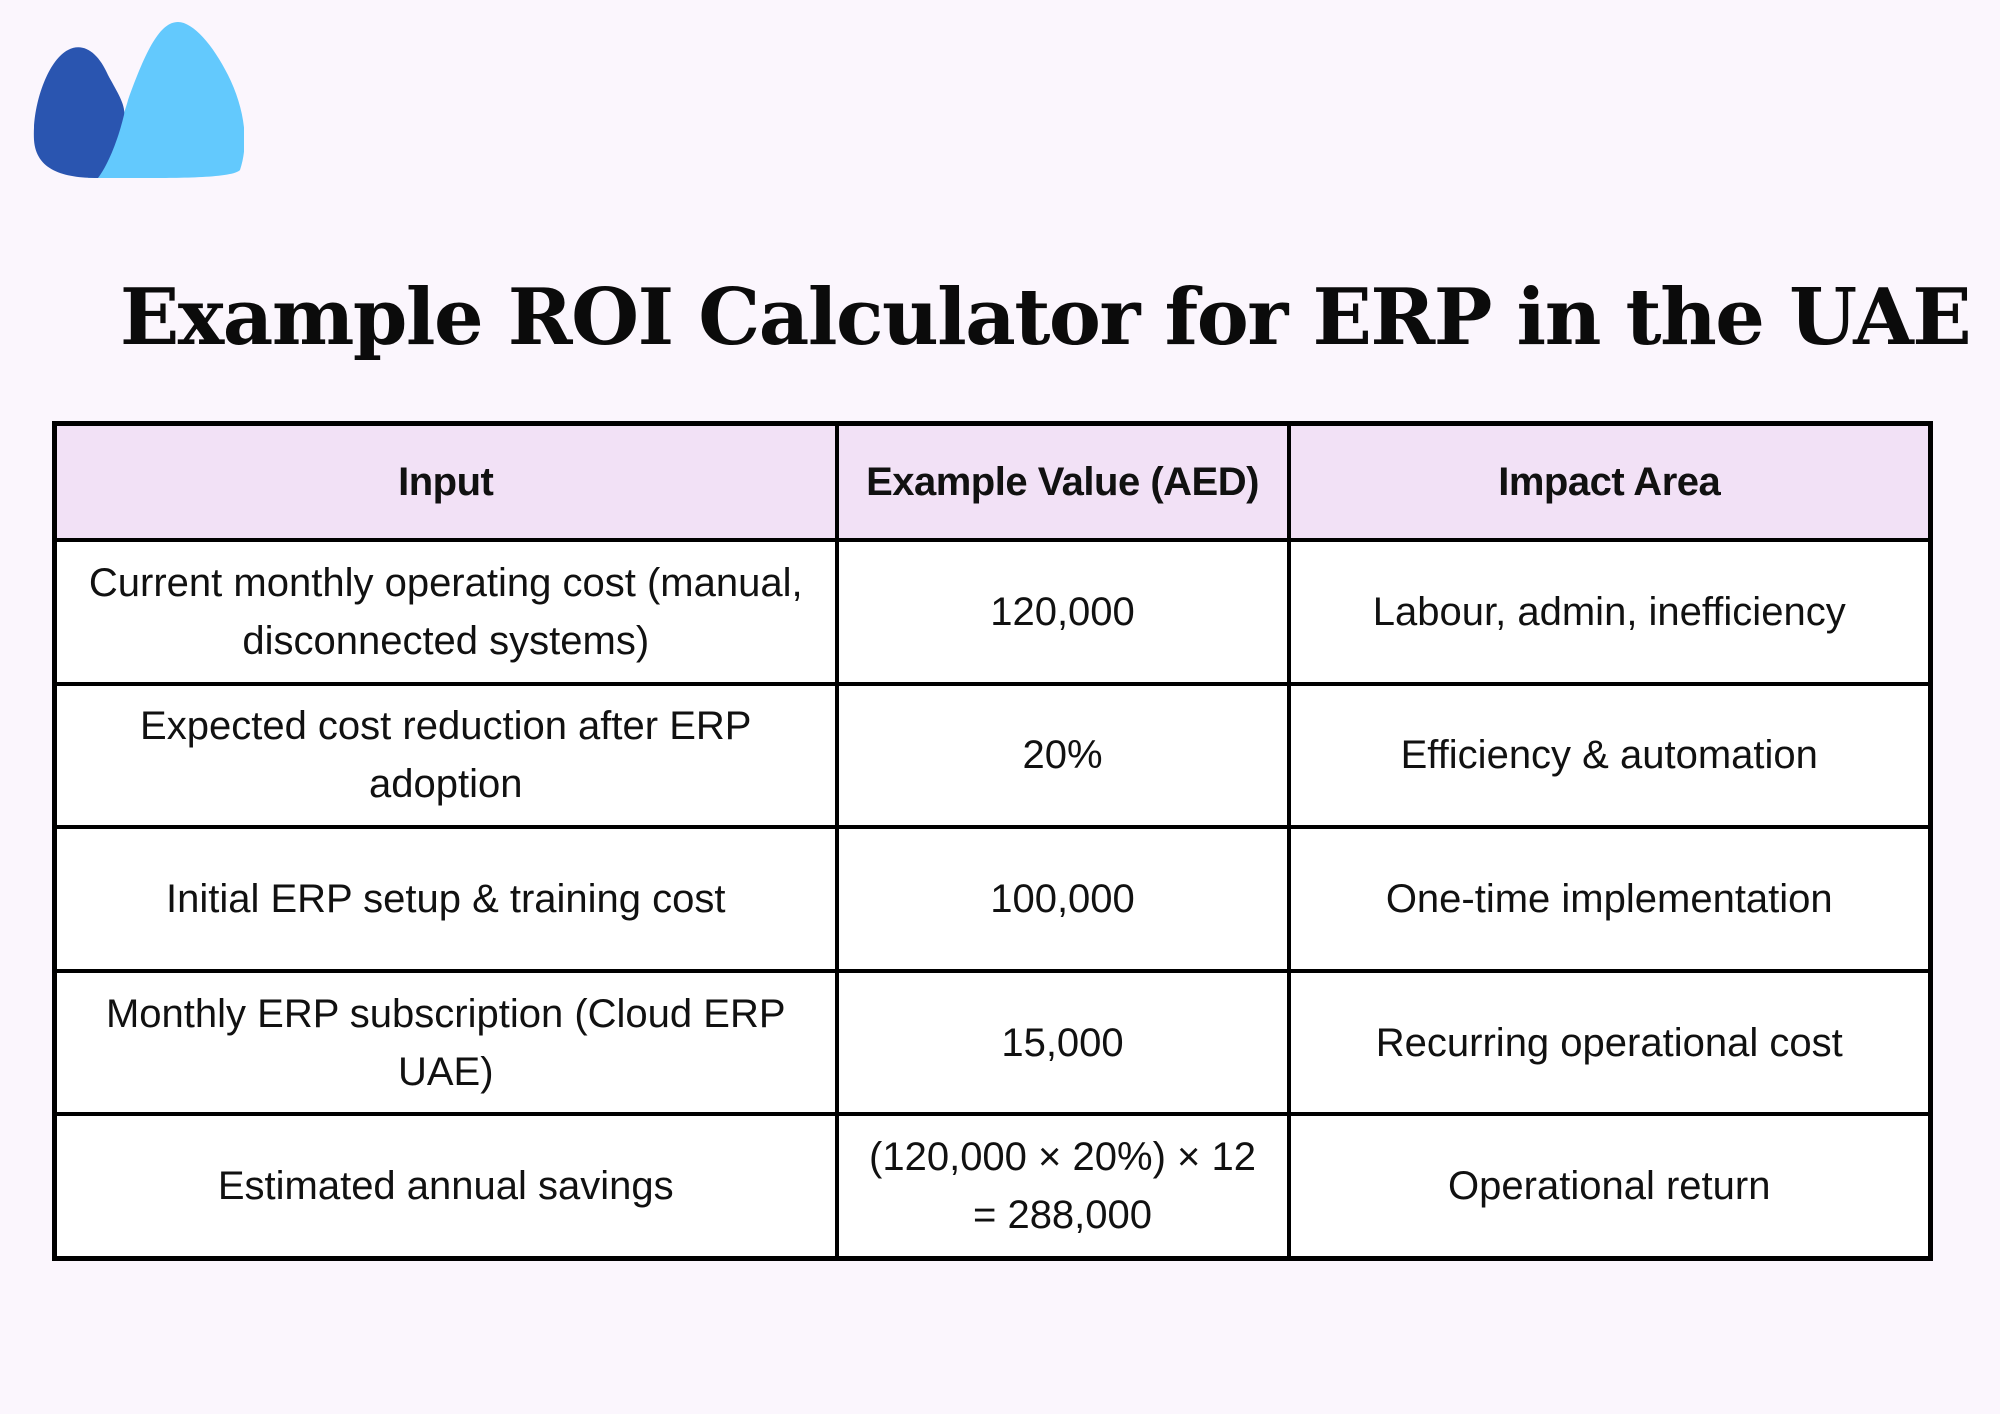 The height and width of the screenshot is (1414, 2000). I want to click on cell-input: Estimated annual savings, so click(445, 1186).